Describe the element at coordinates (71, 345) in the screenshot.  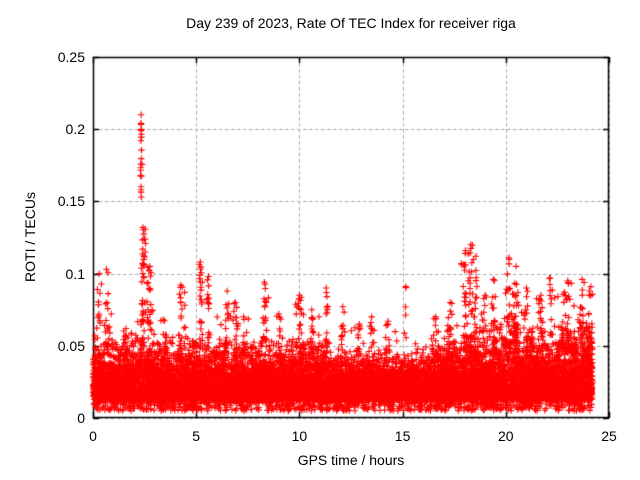
I see `y-tick-label: 0.05` at that location.